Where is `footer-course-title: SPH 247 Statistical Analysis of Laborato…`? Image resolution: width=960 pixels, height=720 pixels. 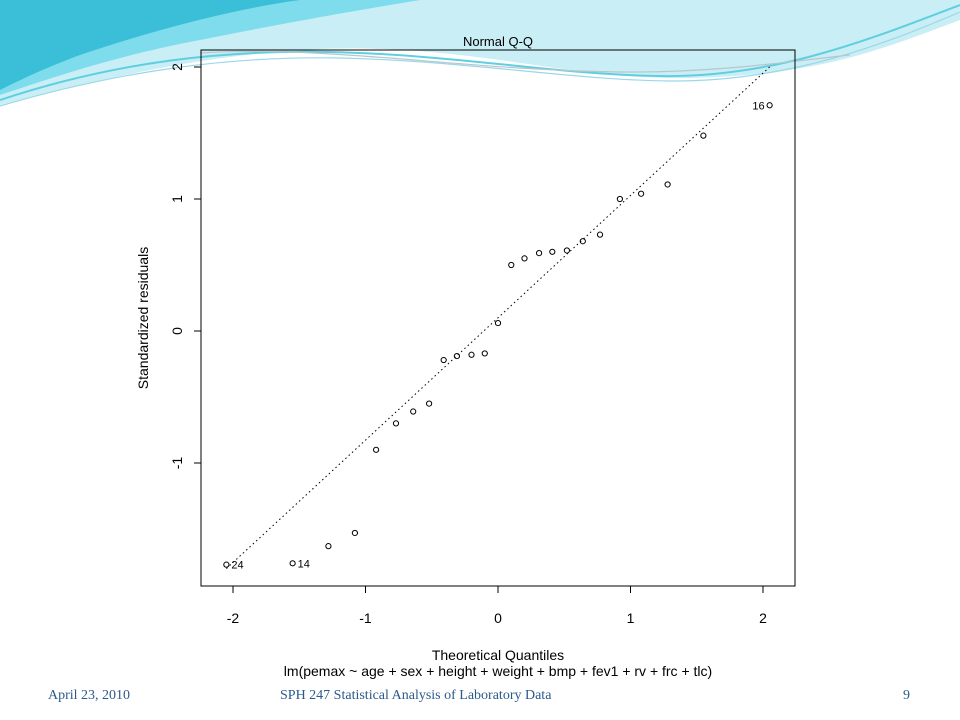 footer-course-title: SPH 247 Statistical Analysis of Laborato… is located at coordinates (416, 695).